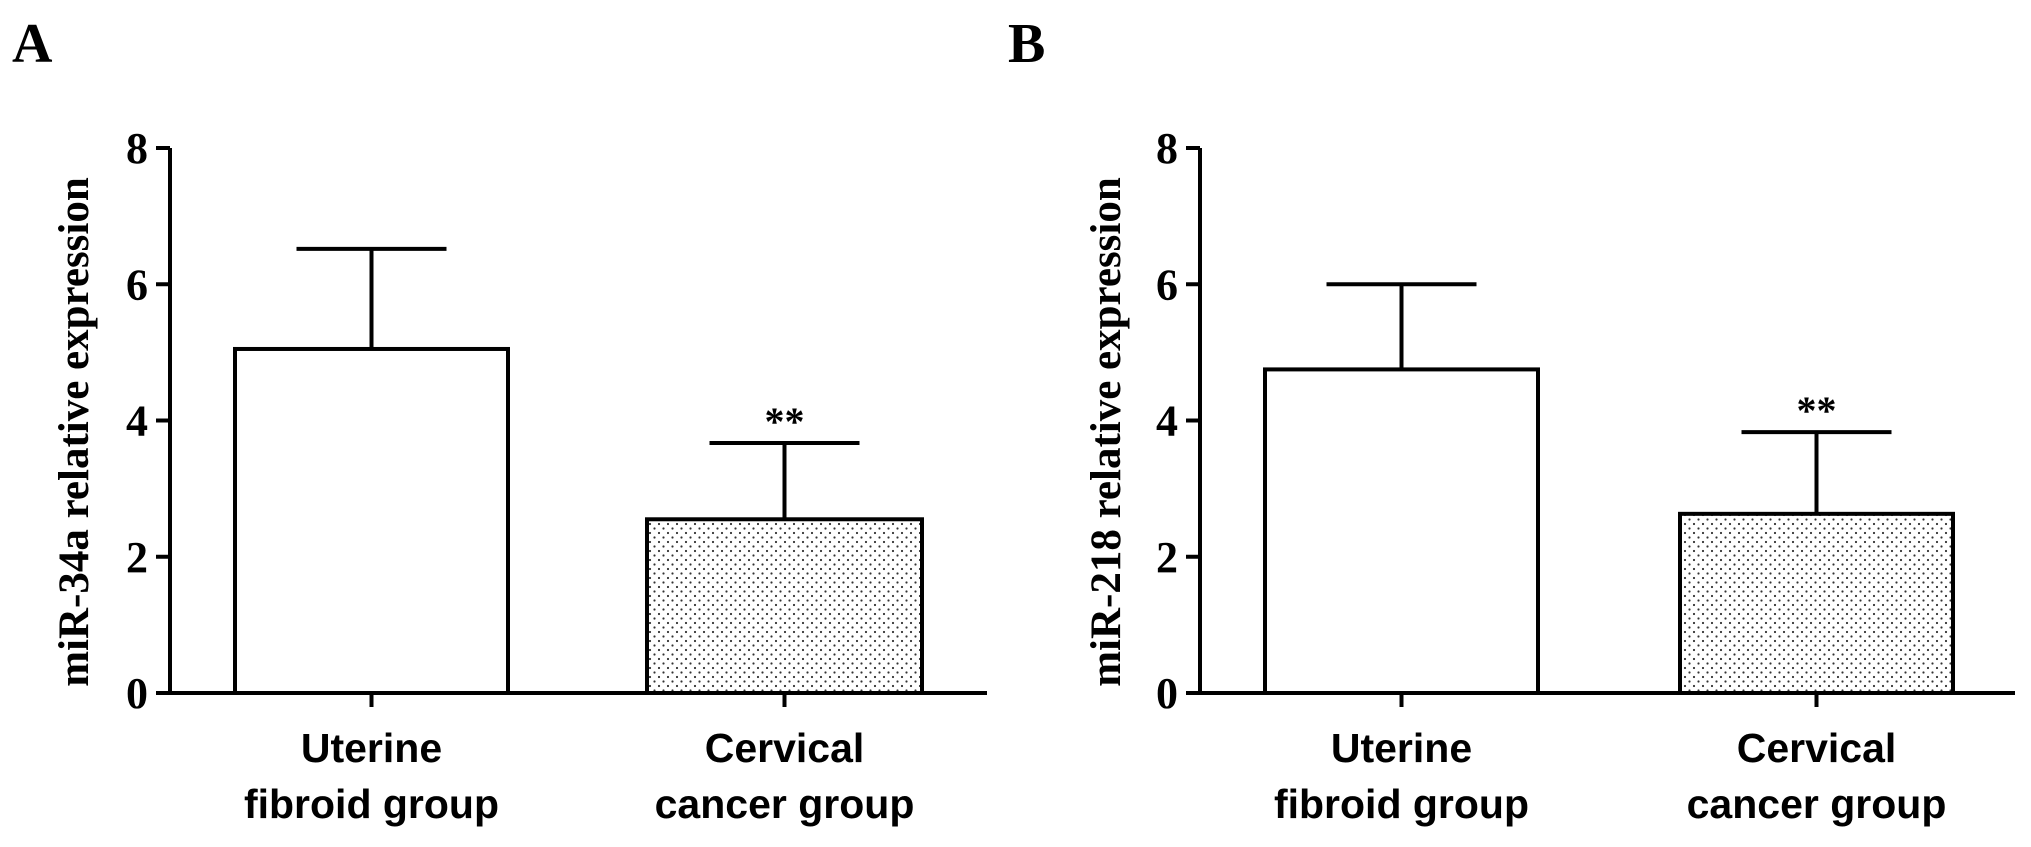 This screenshot has width=2031, height=847. Describe the element at coordinates (74, 432) in the screenshot. I see `y-axis-label: miR-34a relative expression` at that location.